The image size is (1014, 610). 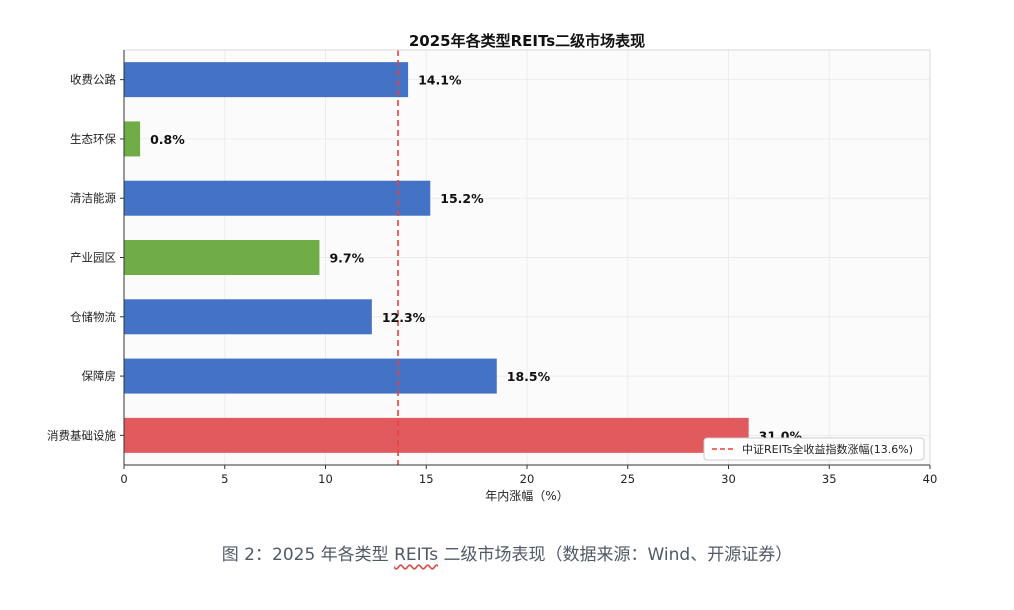 I want to click on category-label: 保障房, so click(x=99, y=376).